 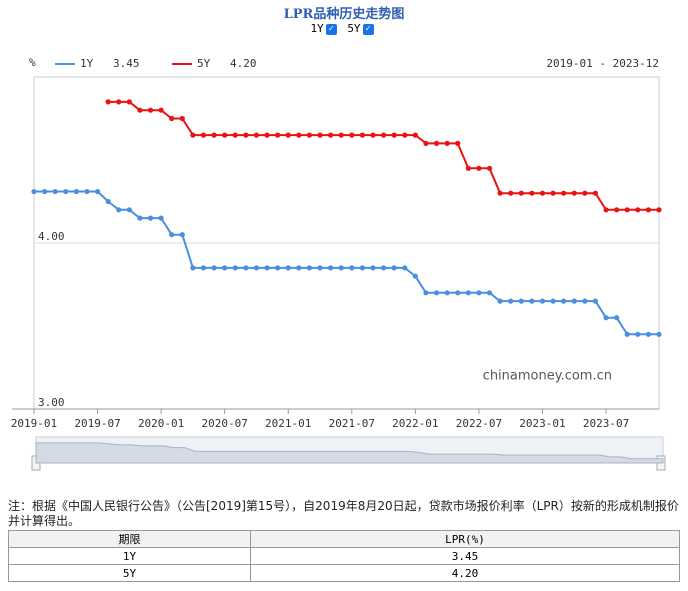 I want to click on summary-table: 期限 LPR(%) 1Y 3.45 5Y 4.20, so click(x=343, y=556).